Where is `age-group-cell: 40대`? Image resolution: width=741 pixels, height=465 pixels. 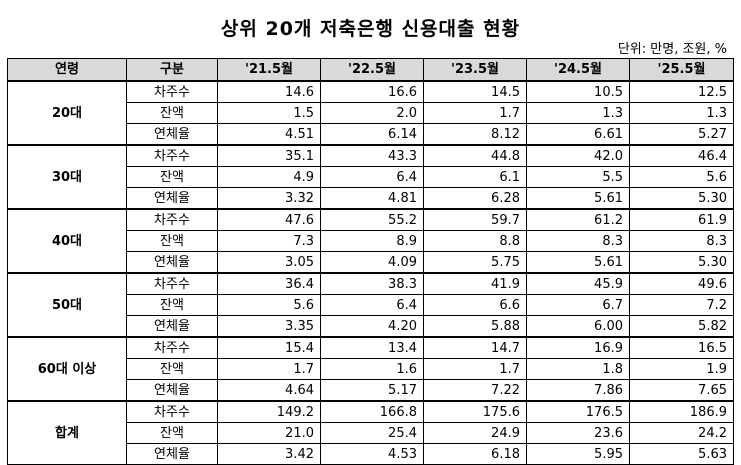
age-group-cell: 40대 is located at coordinates (67, 241).